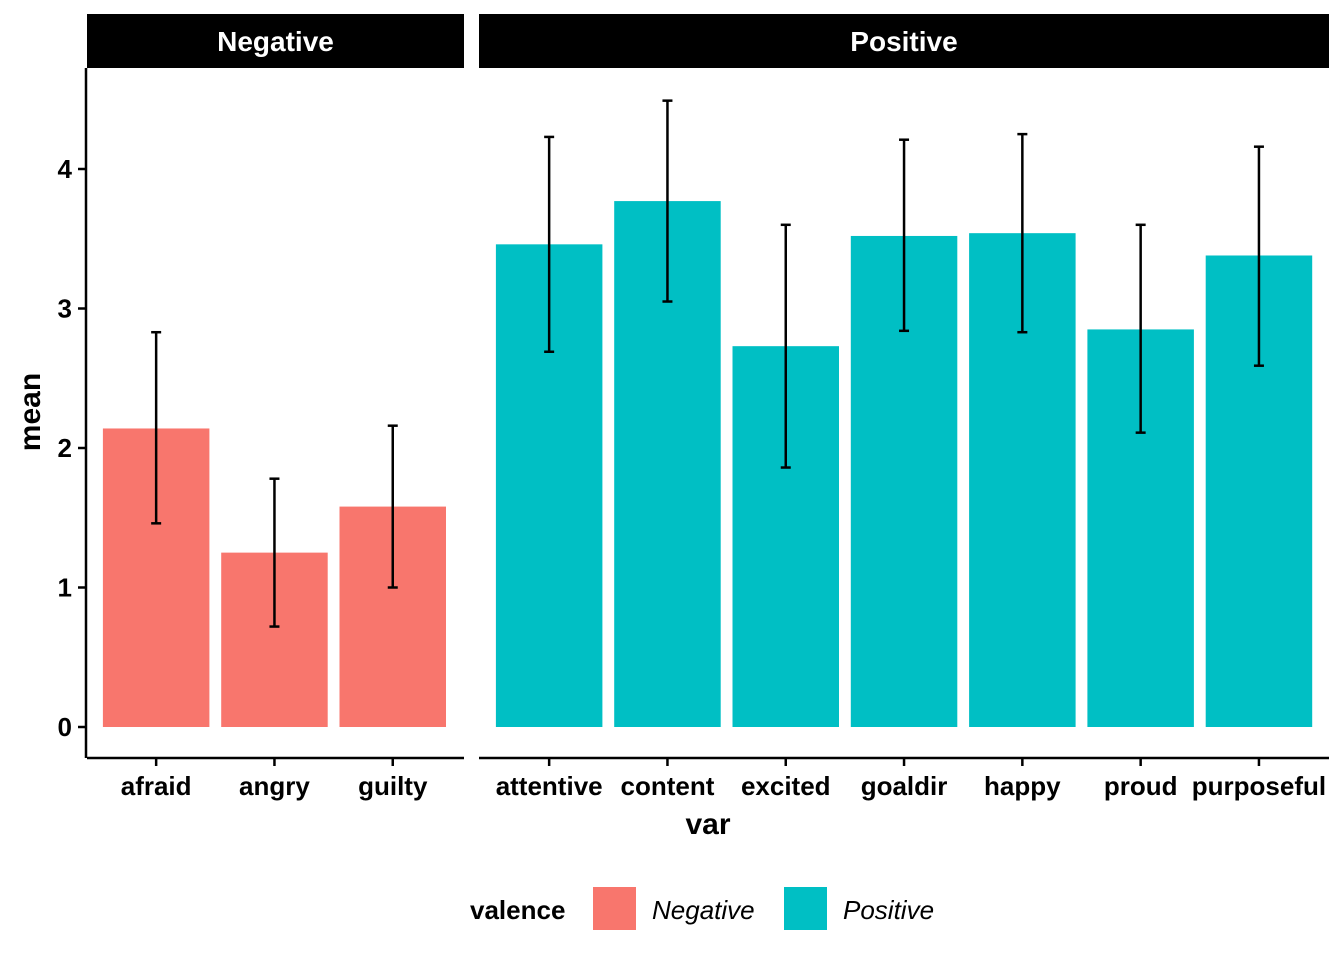  I want to click on legend: valence Negative Positive, so click(702, 908).